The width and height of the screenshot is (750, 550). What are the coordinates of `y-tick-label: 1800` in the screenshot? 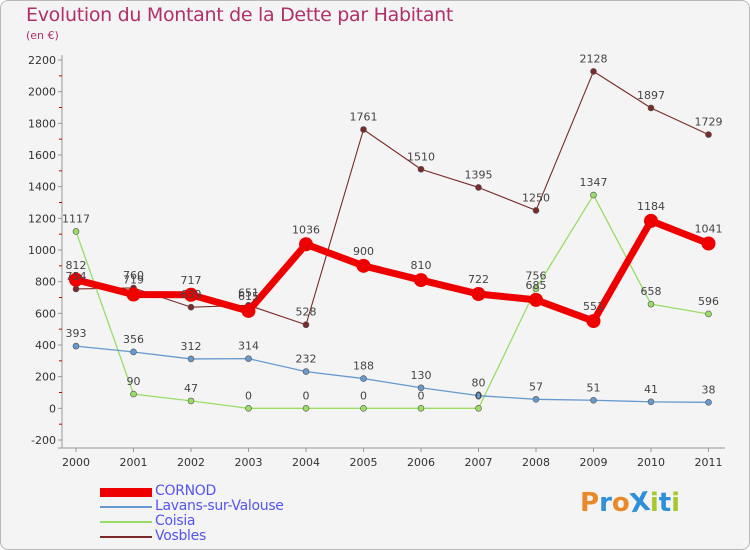 It's located at (42, 123).